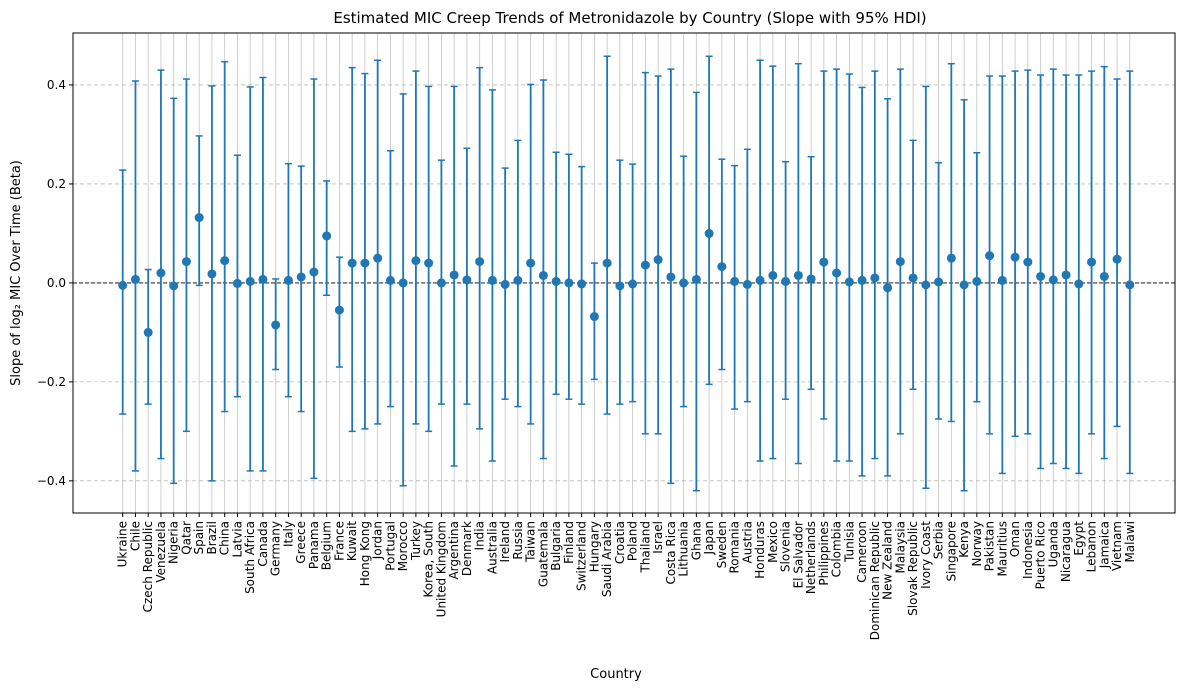 Image resolution: width=1189 pixels, height=690 pixels. I want to click on x-tick-label: Japan, so click(709, 538).